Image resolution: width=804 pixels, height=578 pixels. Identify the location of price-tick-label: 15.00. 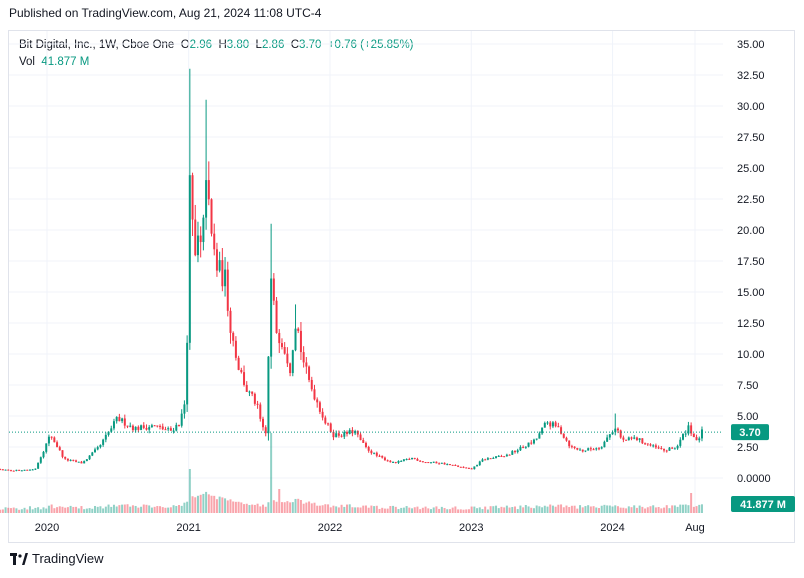
(751, 293).